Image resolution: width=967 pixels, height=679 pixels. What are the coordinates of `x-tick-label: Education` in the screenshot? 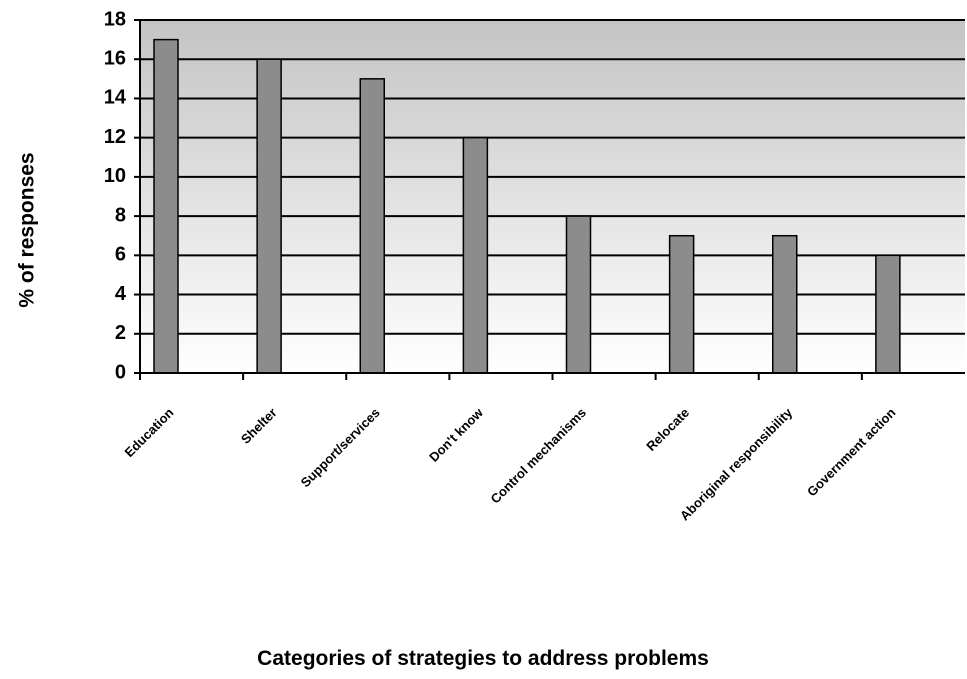 It's located at (149, 432).